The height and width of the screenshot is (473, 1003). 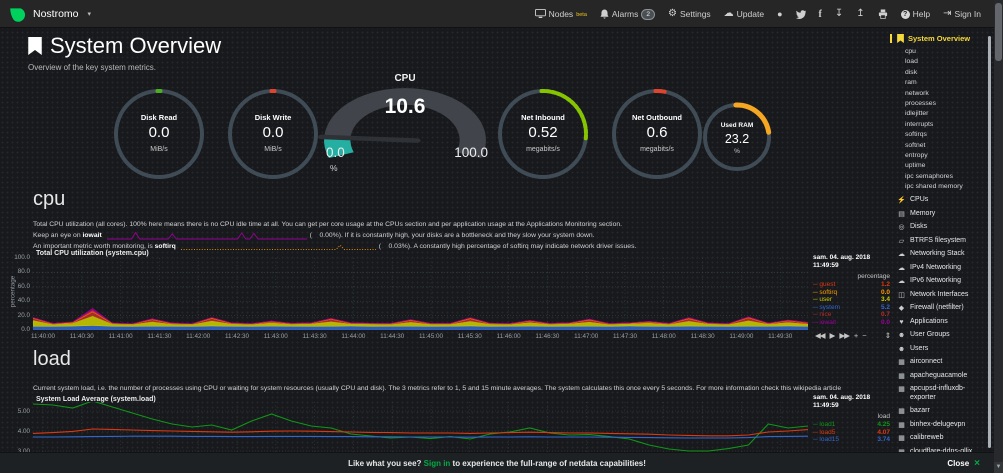 I want to click on sidebar-subitem-ram: ram, so click(x=911, y=83).